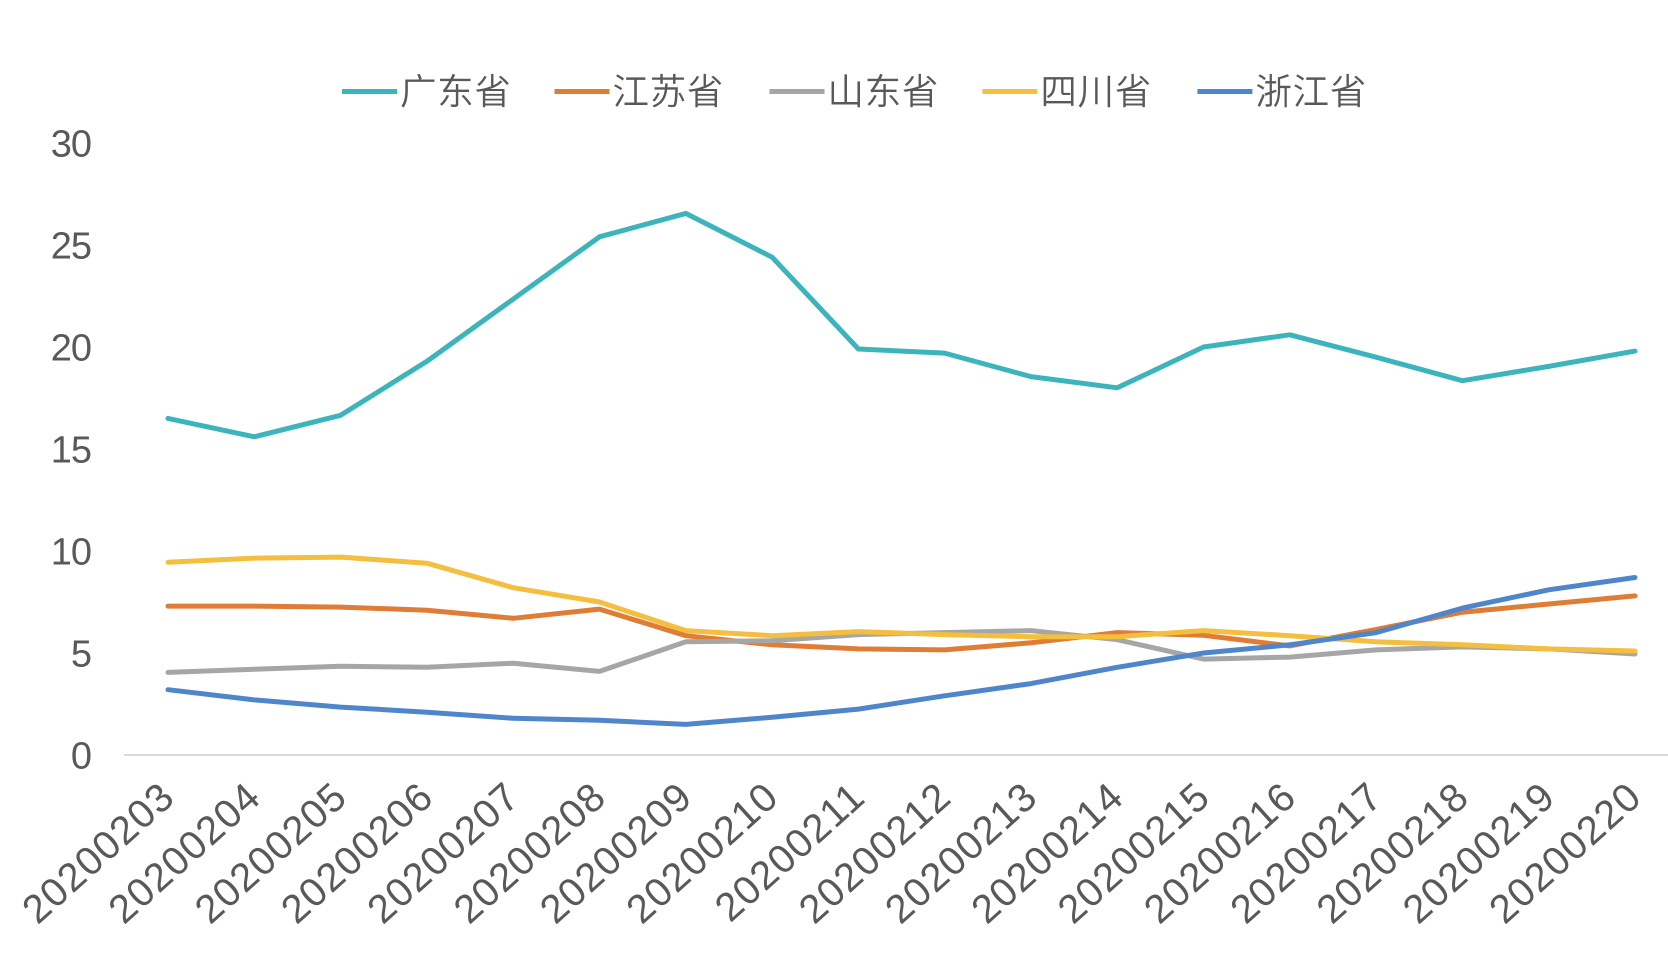  What do you see at coordinates (71, 553) in the screenshot?
I see `svg-text: 10` at bounding box center [71, 553].